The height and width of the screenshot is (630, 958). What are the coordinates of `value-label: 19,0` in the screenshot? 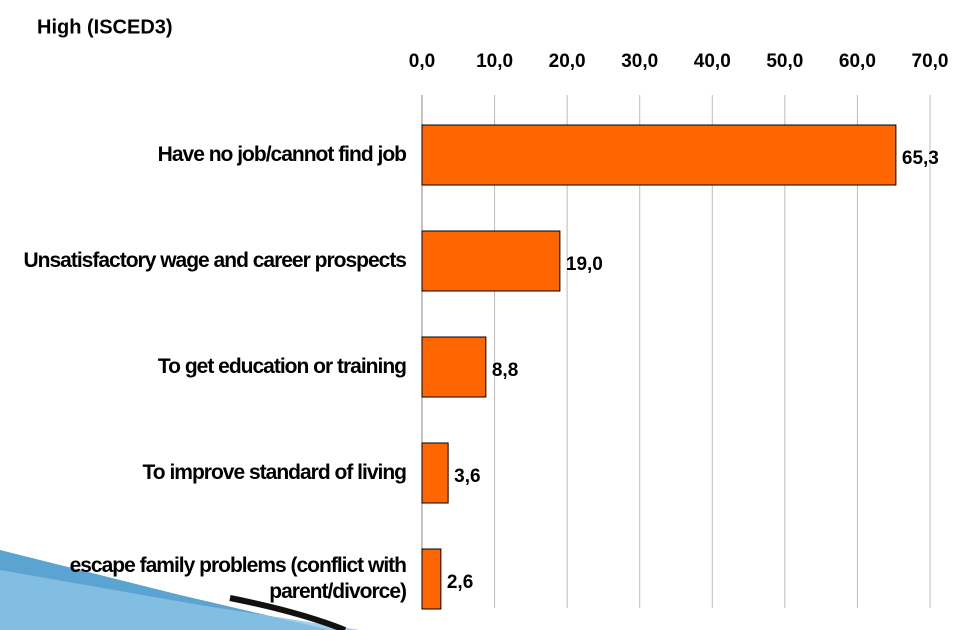 It's located at (584, 264).